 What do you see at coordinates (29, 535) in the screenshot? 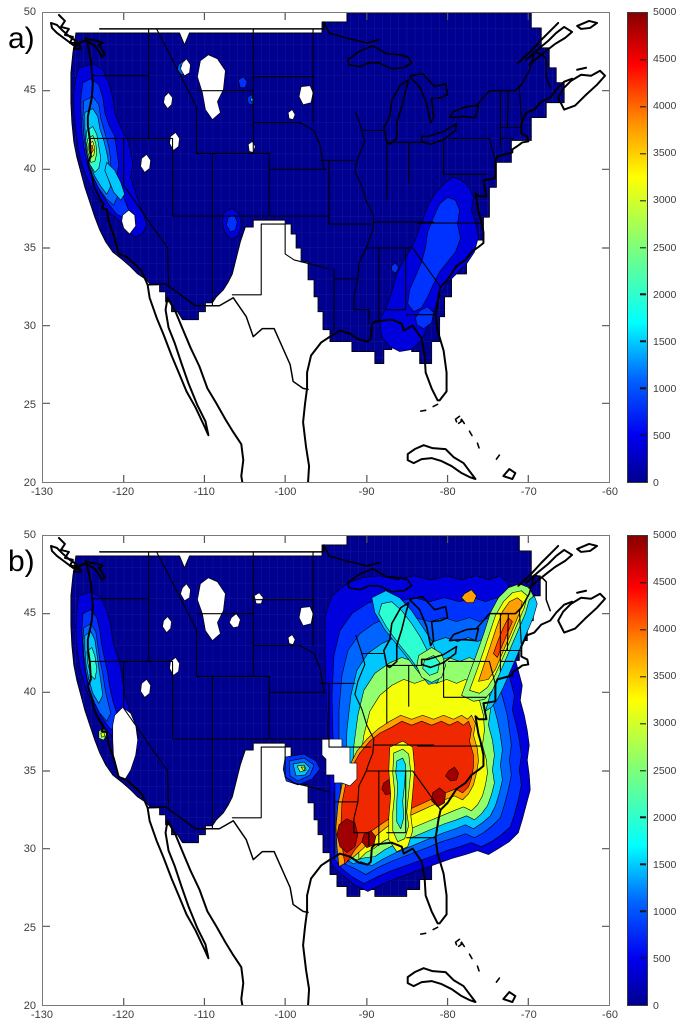
I see `y-tick-label: 50` at bounding box center [29, 535].